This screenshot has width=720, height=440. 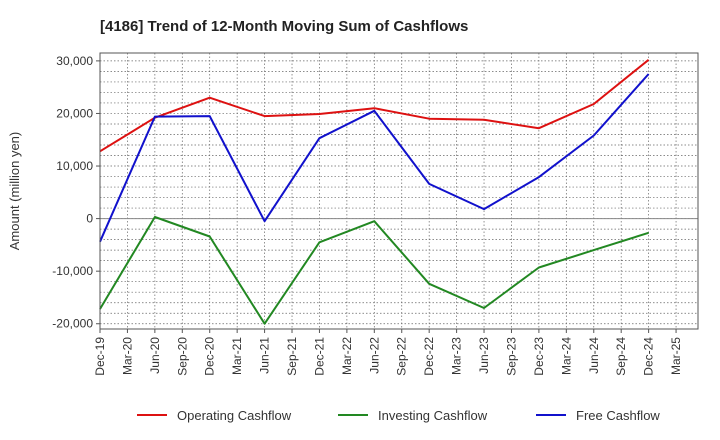 I want to click on x-tick-label: Dec-21, so click(x=319, y=356).